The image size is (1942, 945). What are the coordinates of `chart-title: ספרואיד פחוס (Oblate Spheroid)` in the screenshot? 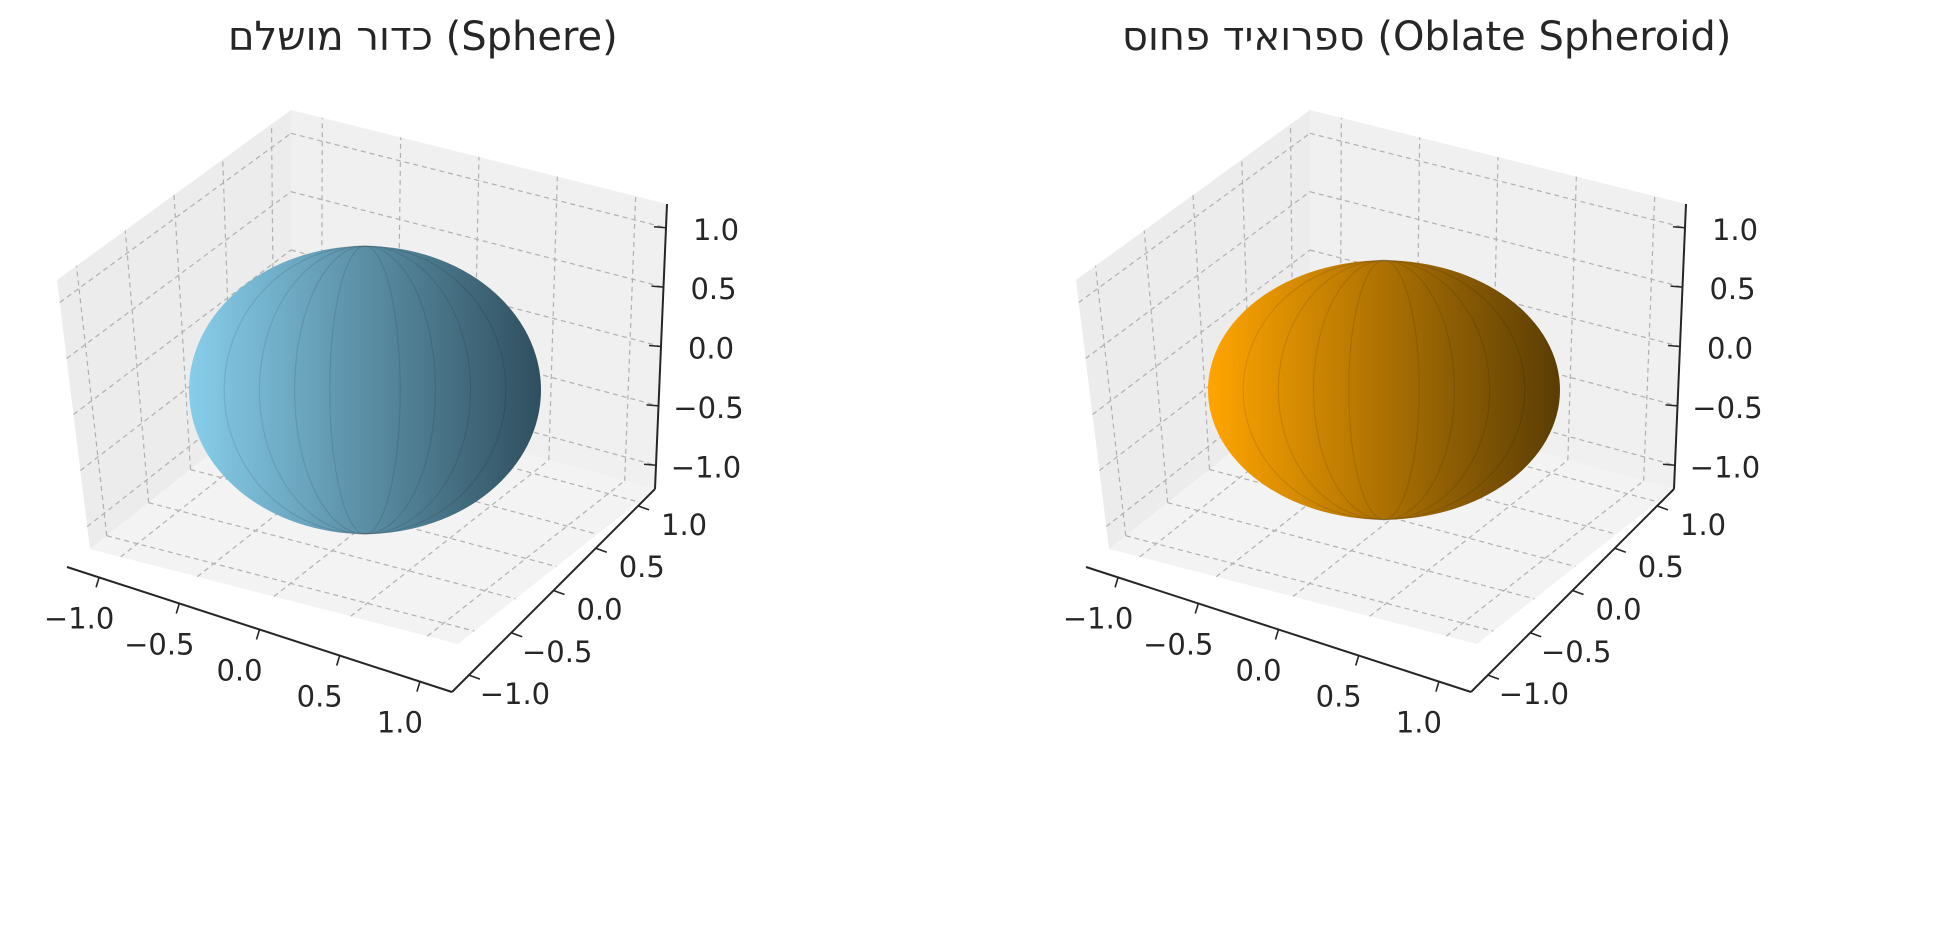 It's located at (1427, 37).